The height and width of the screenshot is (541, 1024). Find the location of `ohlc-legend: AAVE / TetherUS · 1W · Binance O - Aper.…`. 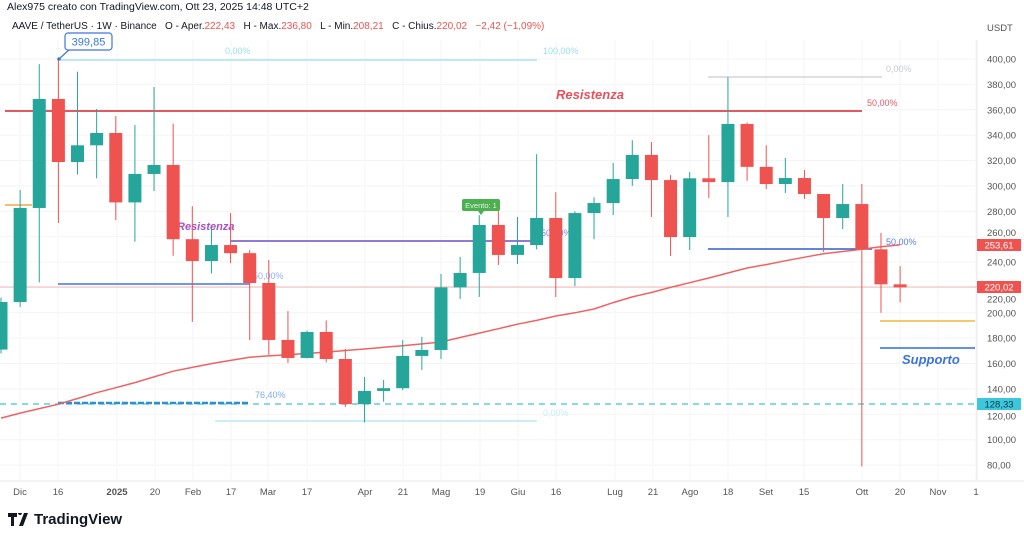

ohlc-legend: AAVE / TetherUS · 1W · Binance O - Aper.… is located at coordinates (278, 26).